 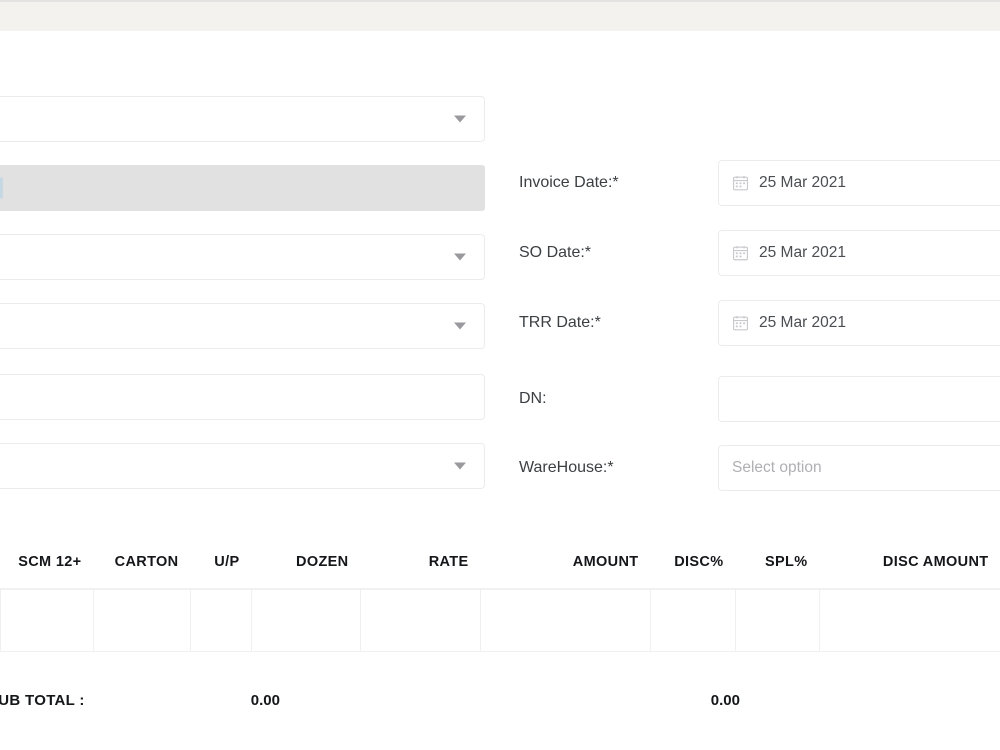 I want to click on left-select-1: Select option, so click(x=242, y=119).